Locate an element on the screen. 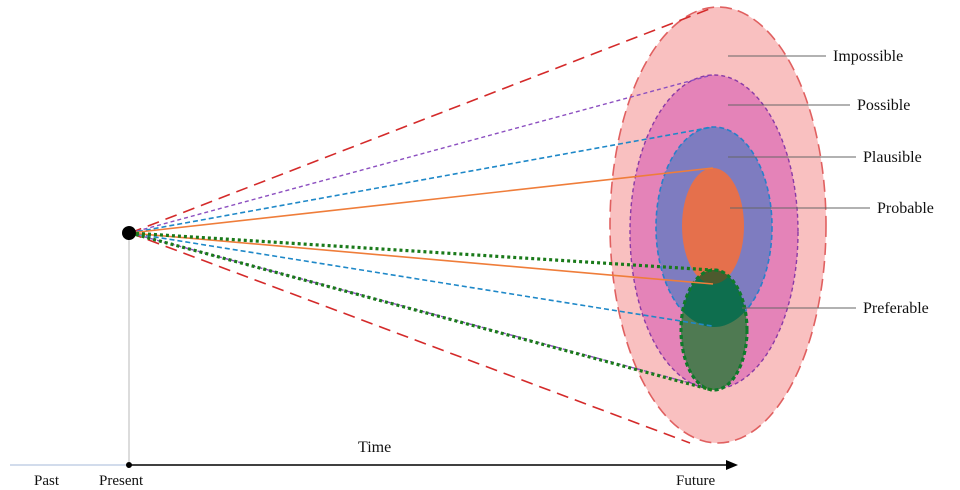 The width and height of the screenshot is (960, 490). present-point is located at coordinates (129, 233).